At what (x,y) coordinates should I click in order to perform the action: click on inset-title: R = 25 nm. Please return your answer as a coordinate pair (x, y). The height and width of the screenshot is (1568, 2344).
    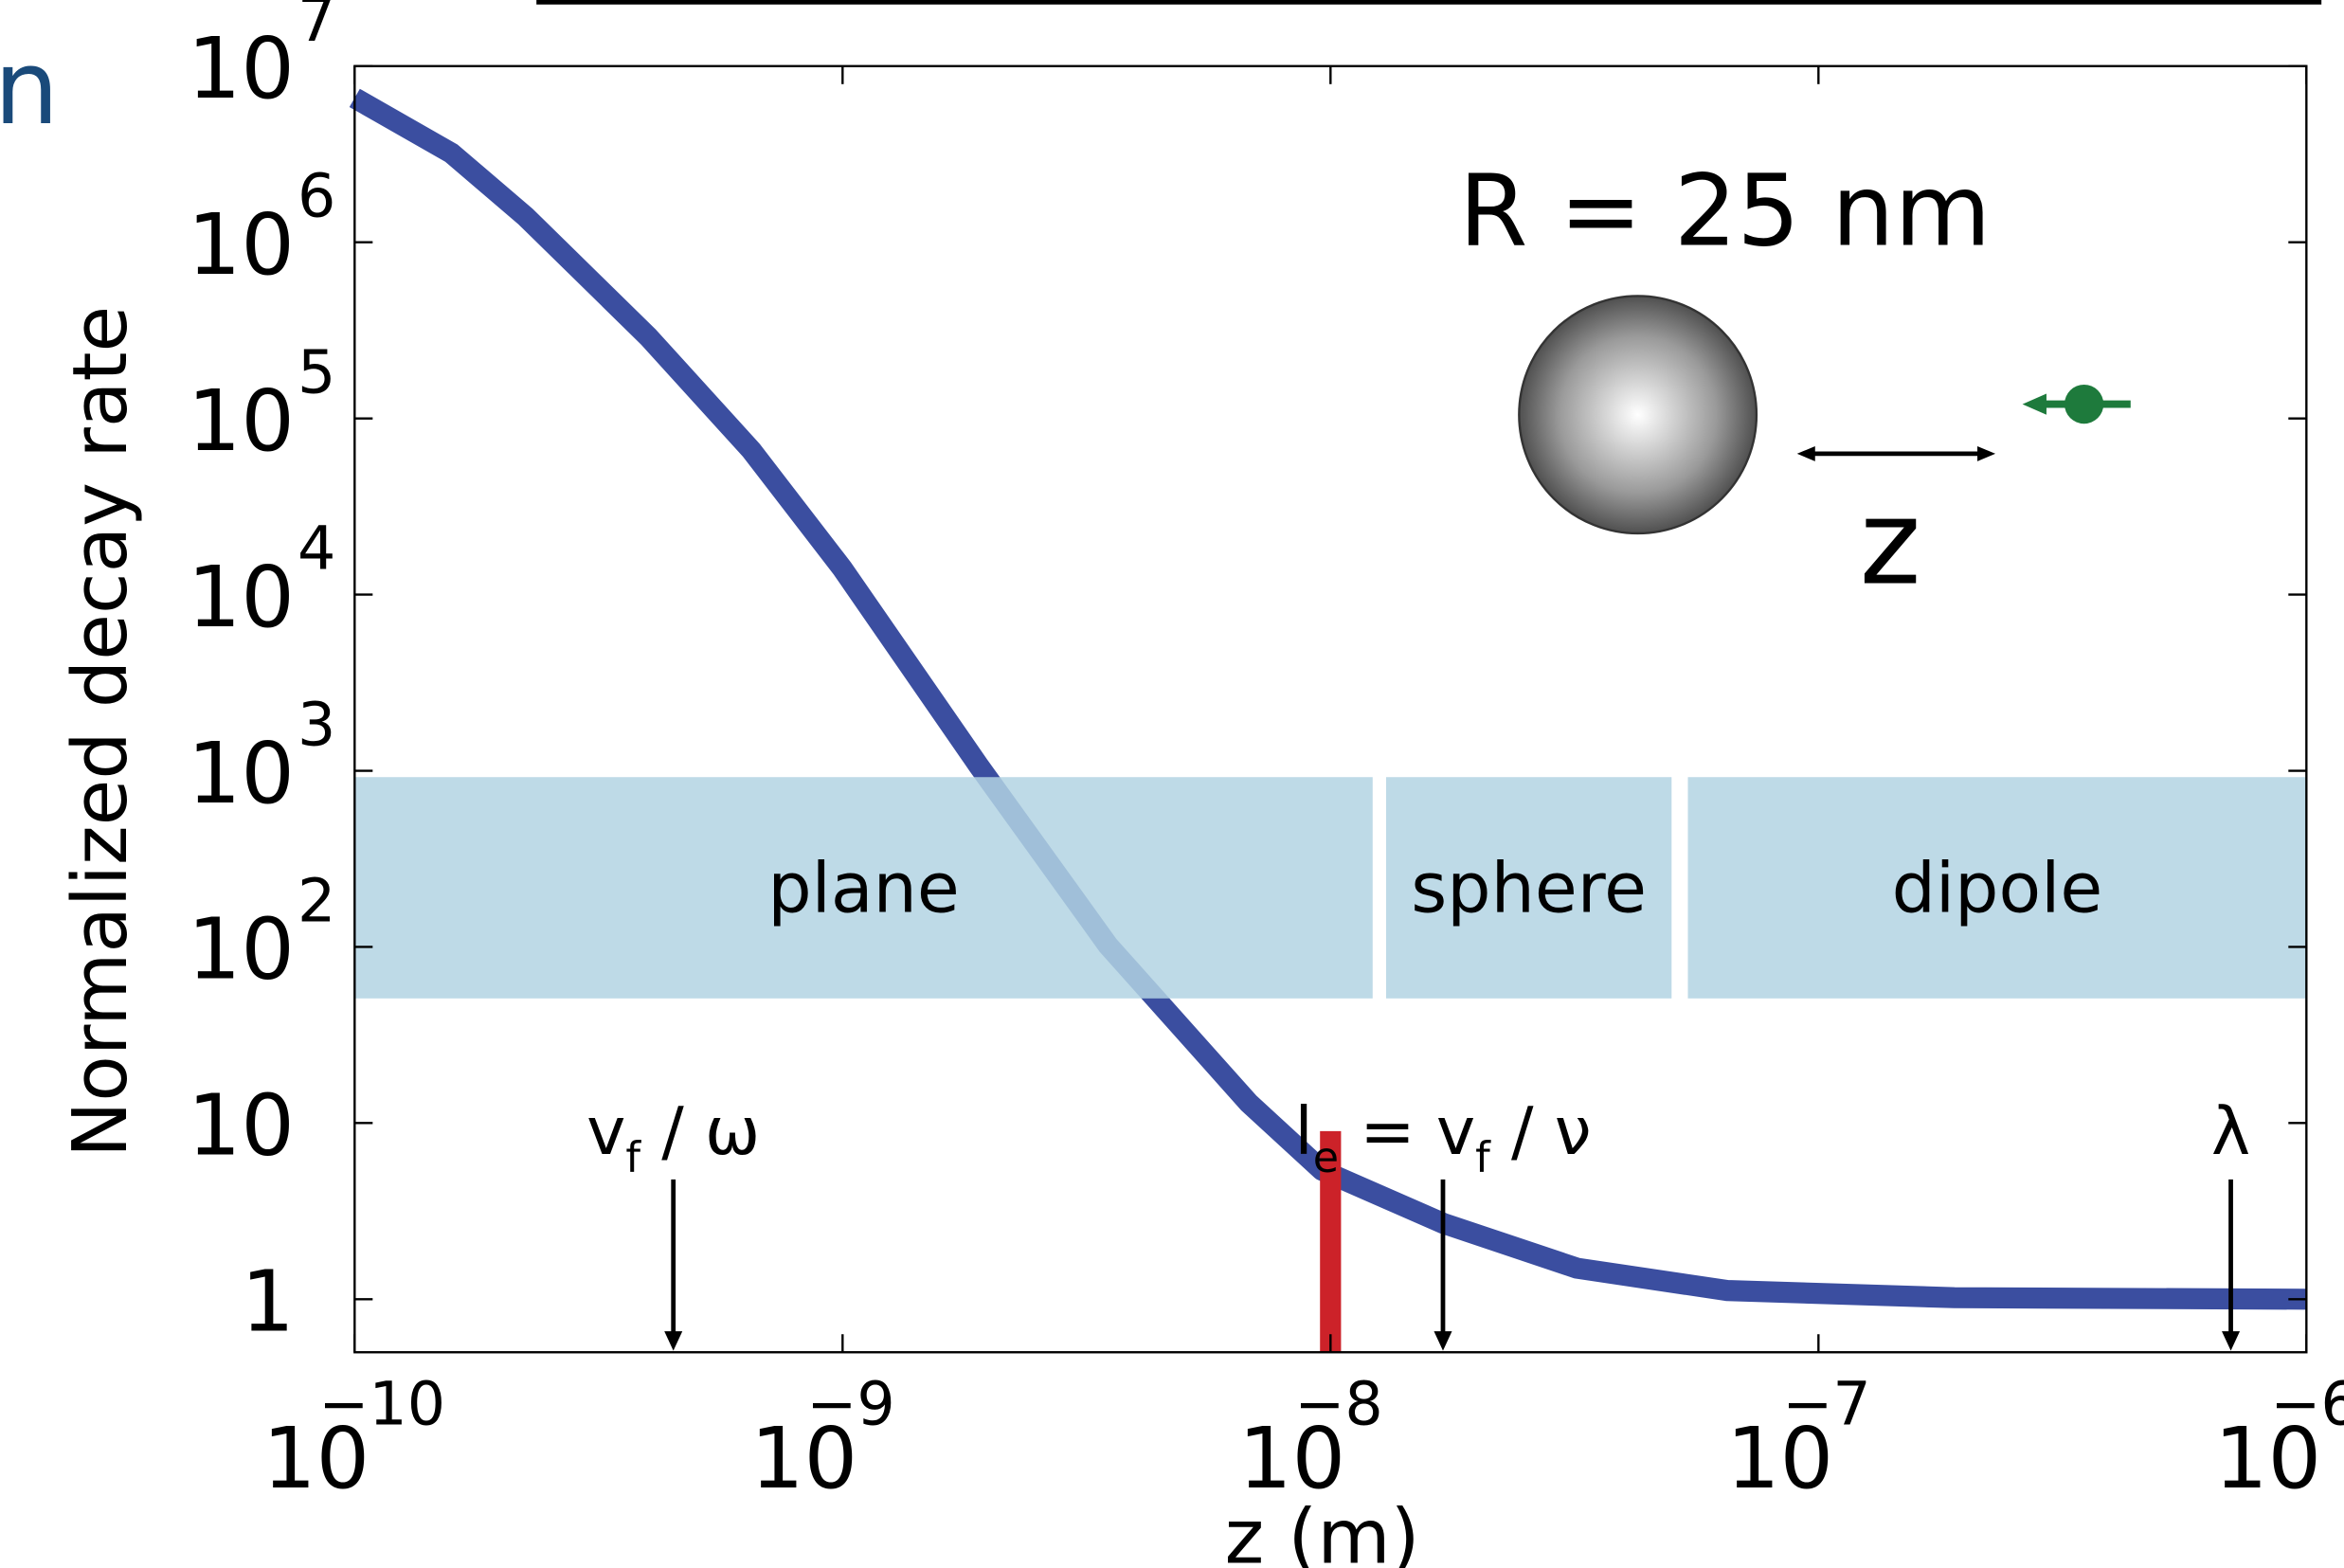
    Looking at the image, I should click on (1725, 210).